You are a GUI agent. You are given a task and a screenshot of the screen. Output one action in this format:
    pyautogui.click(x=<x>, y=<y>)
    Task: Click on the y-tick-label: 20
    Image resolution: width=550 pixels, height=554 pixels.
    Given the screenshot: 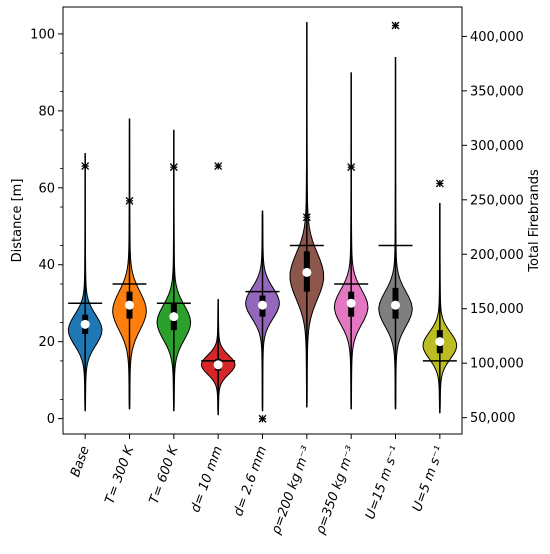 What is the action you would take?
    pyautogui.click(x=46, y=342)
    